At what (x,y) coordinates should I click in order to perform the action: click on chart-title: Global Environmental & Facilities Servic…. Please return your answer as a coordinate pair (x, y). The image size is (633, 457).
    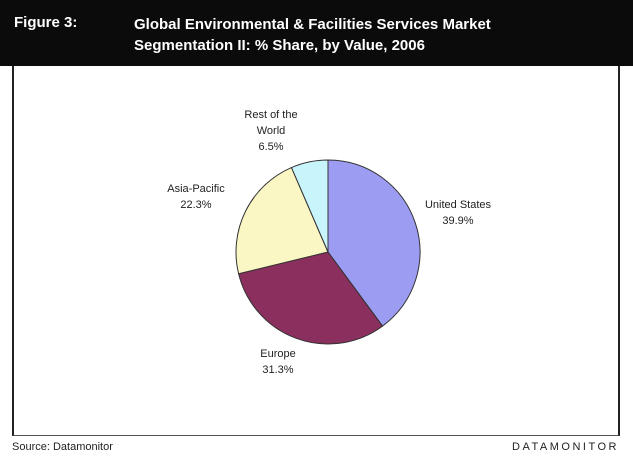
    Looking at the image, I should click on (374, 35).